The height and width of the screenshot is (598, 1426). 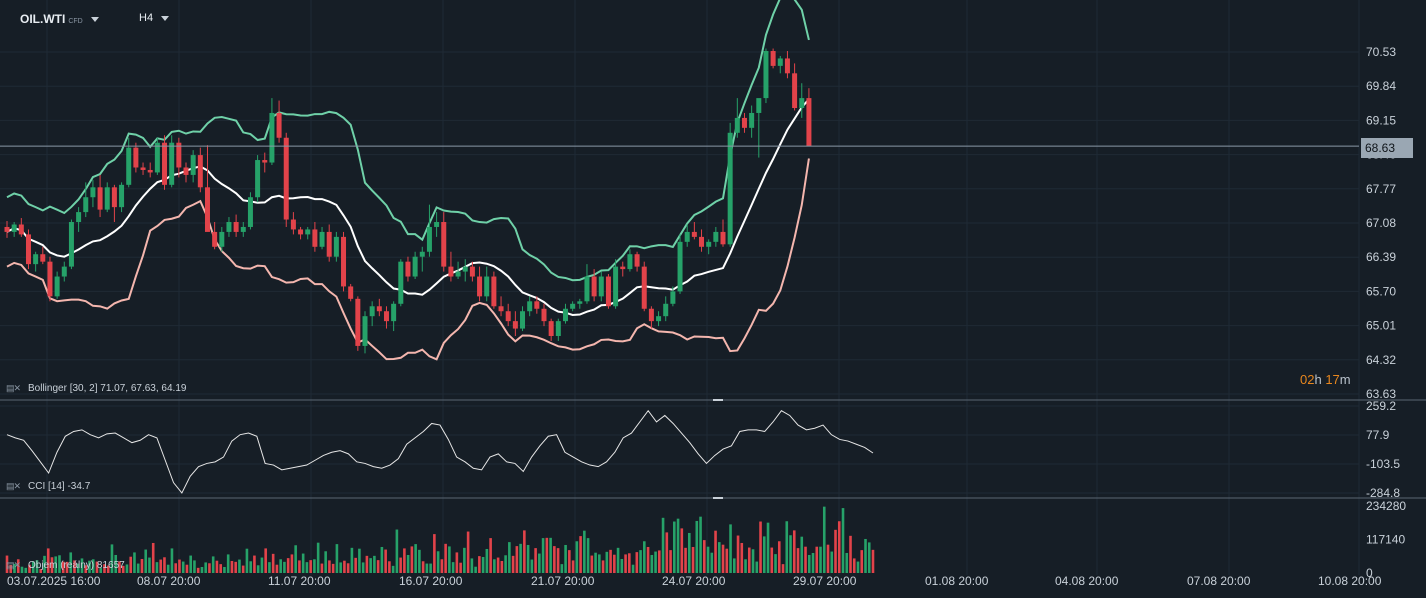 I want to click on cci-label: CCI [14] -34.7, so click(x=59, y=486).